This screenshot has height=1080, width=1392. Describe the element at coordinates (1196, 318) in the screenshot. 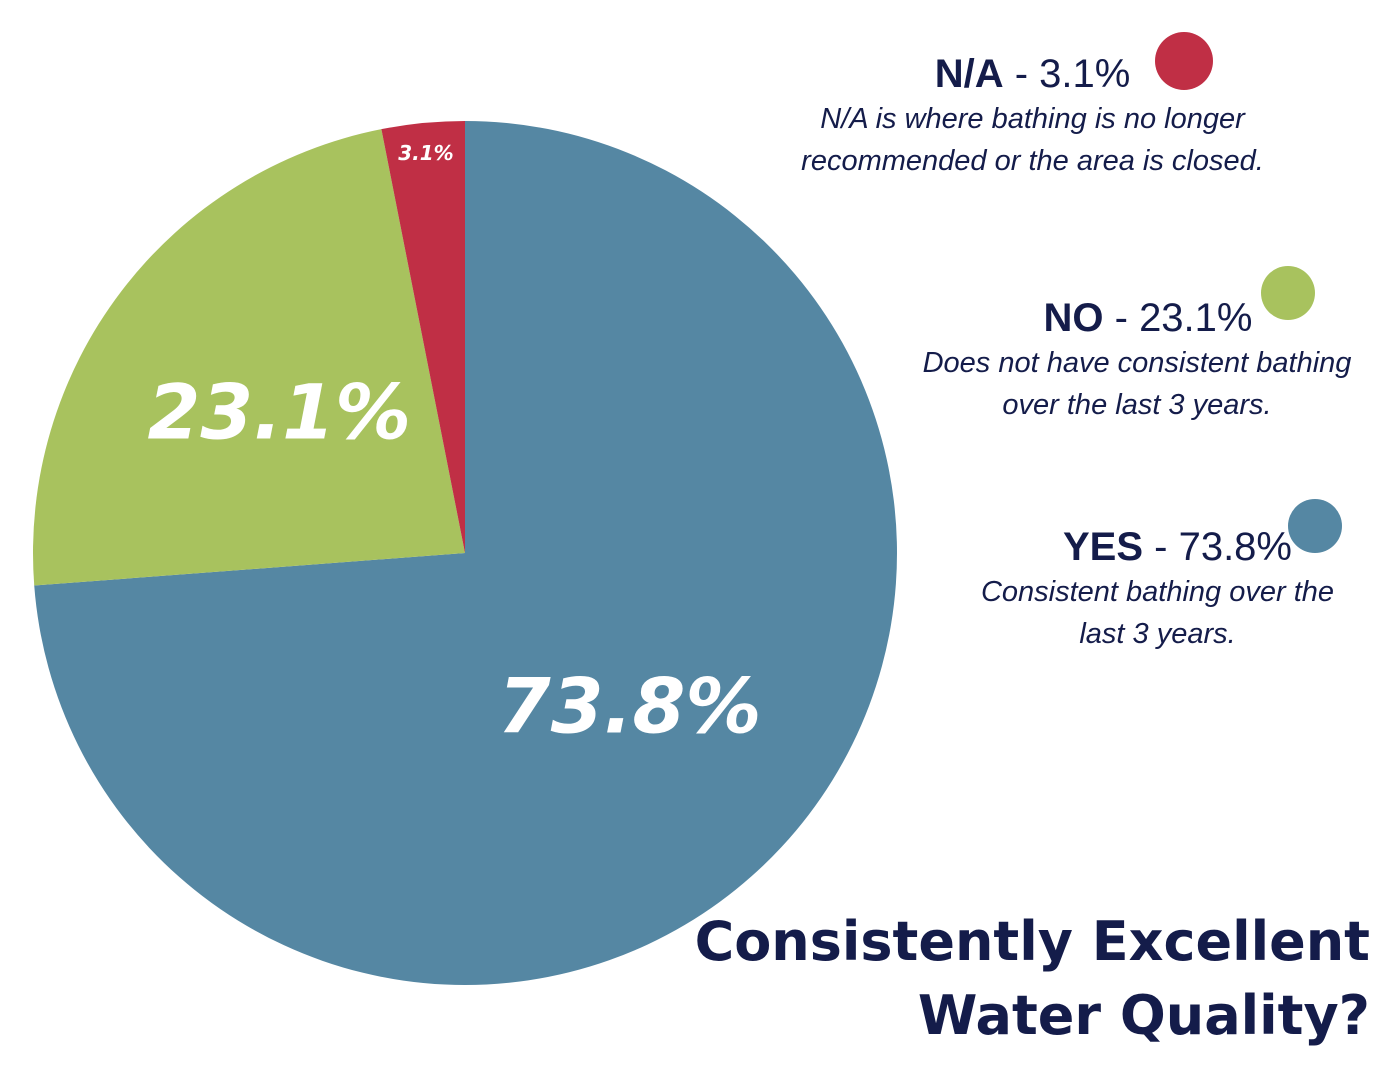

I see `legend-value-no: 23.1%` at that location.